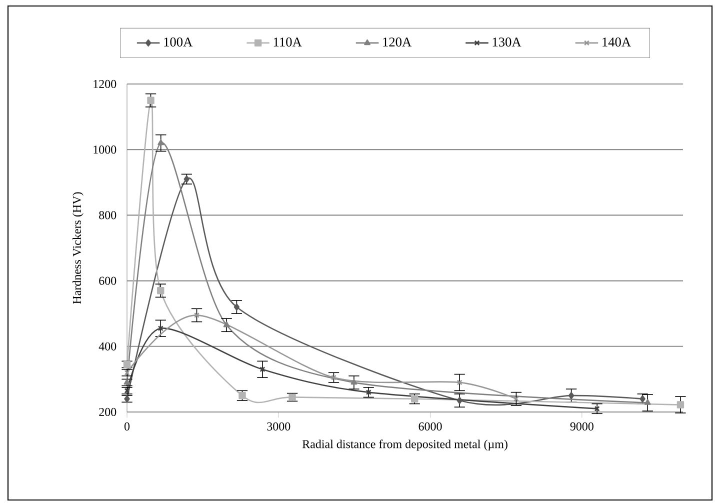 This screenshot has width=715, height=503. I want to click on y-tick-label: 800, so click(107, 215).